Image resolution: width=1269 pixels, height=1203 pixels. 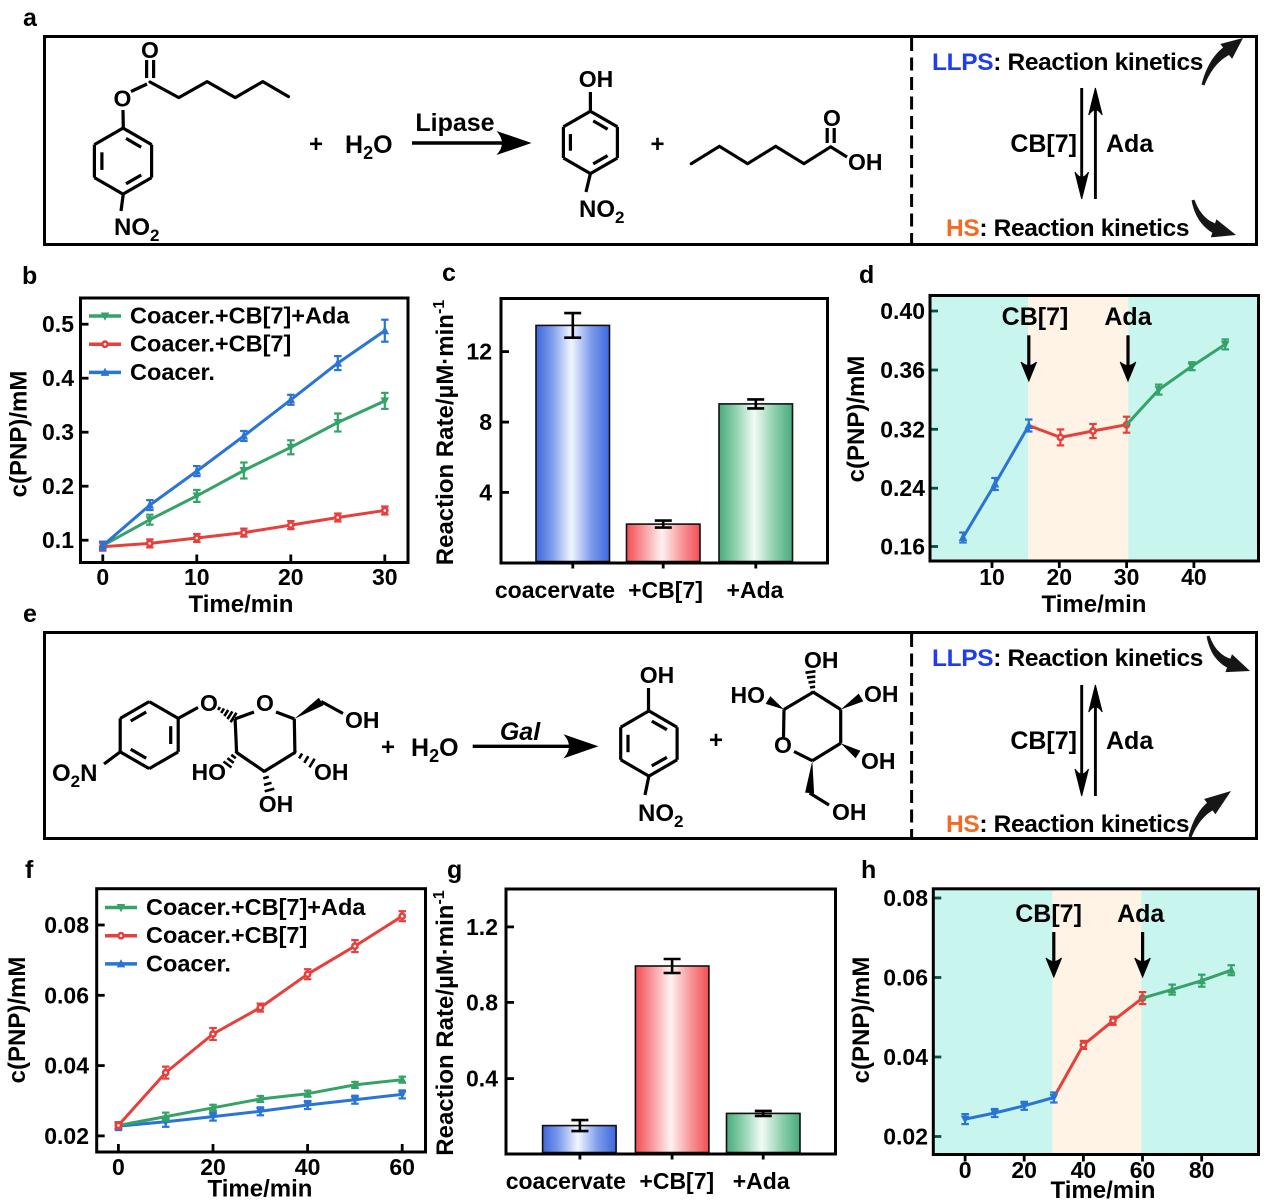 I want to click on svg-text: 0.8, so click(x=482, y=1002).